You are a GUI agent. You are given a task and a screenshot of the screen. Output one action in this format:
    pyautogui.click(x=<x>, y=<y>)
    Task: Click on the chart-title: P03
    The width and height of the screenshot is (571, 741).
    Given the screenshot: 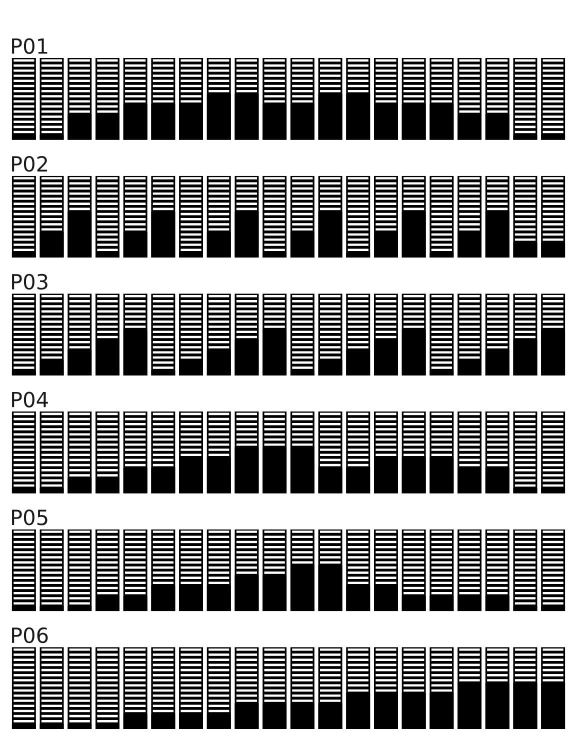 What is the action you would take?
    pyautogui.click(x=30, y=282)
    